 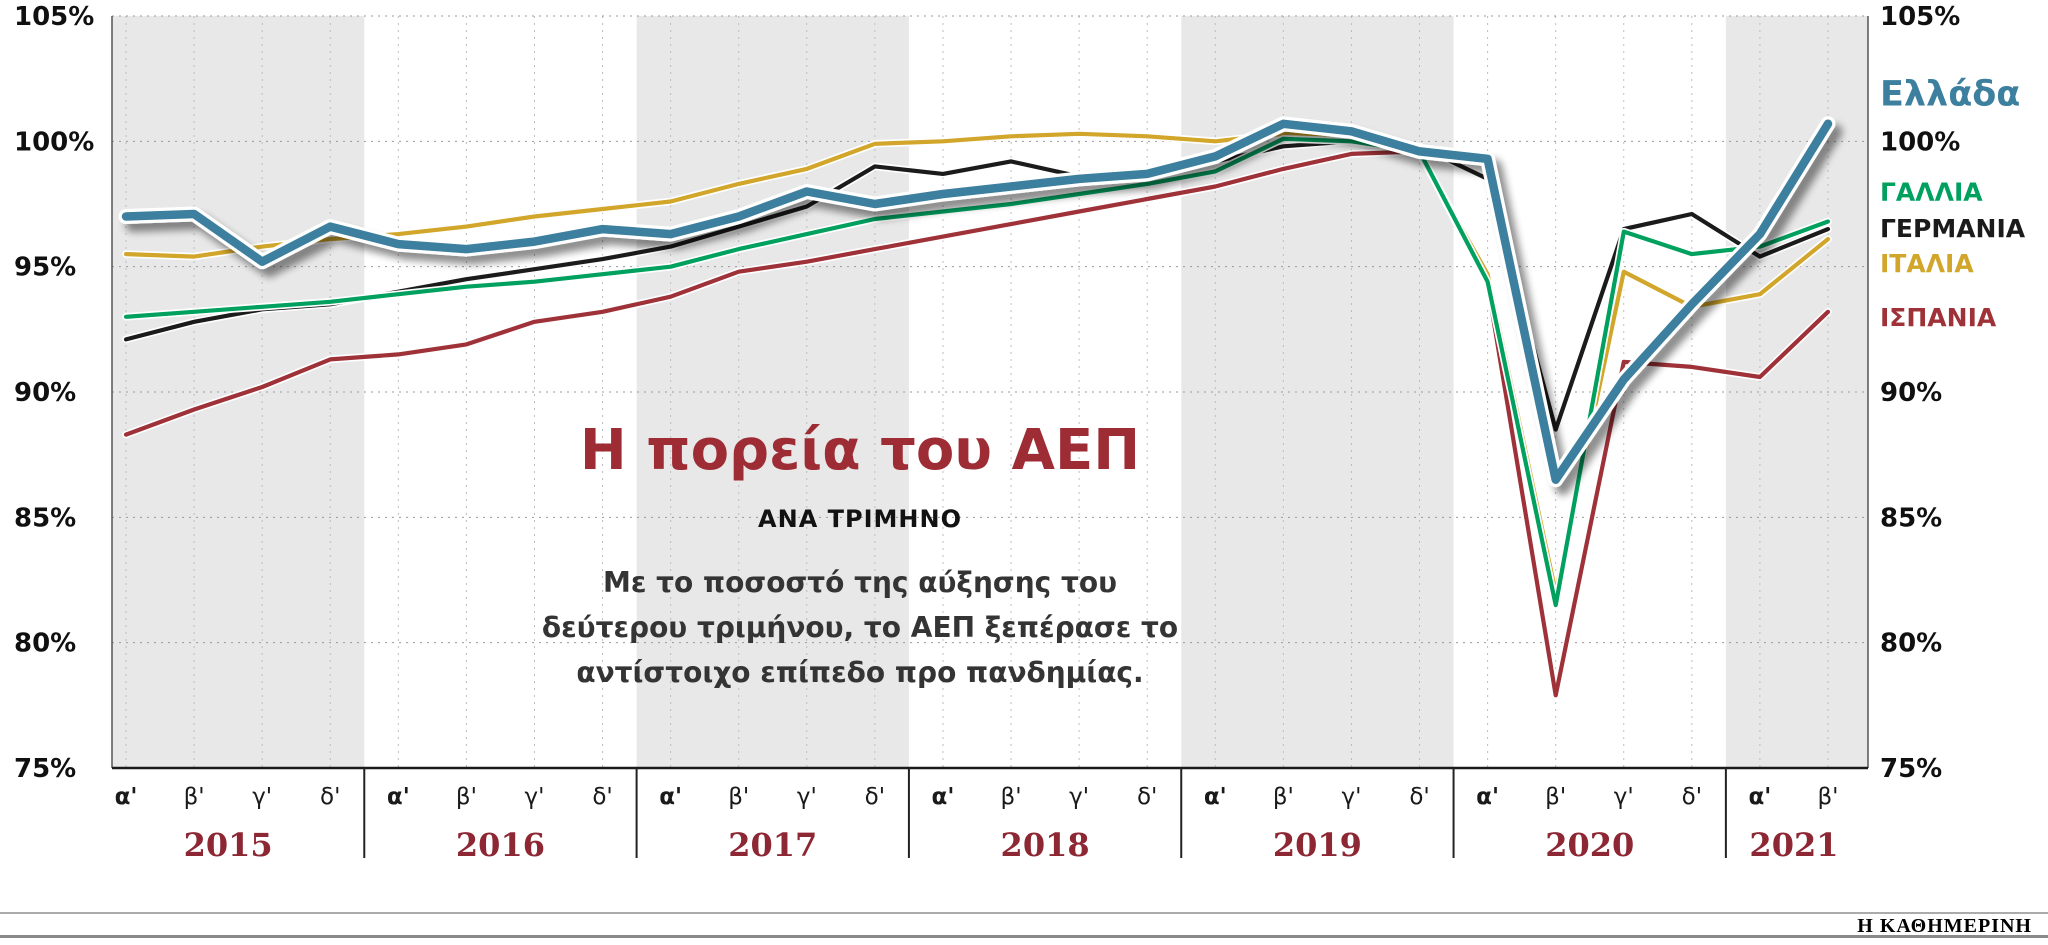 What do you see at coordinates (1950, 94) in the screenshot?
I see `legend-greece: Ελλάδα` at bounding box center [1950, 94].